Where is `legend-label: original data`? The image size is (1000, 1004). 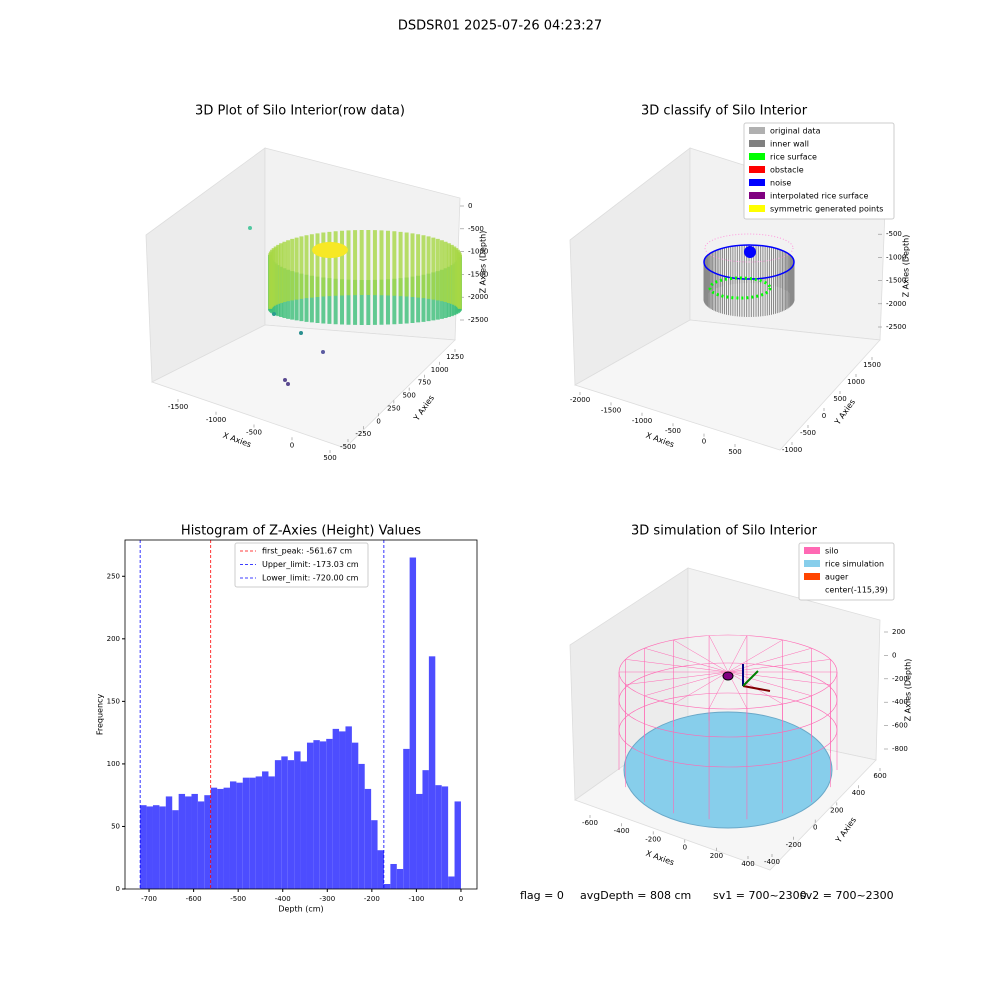 legend-label: original data is located at coordinates (795, 131).